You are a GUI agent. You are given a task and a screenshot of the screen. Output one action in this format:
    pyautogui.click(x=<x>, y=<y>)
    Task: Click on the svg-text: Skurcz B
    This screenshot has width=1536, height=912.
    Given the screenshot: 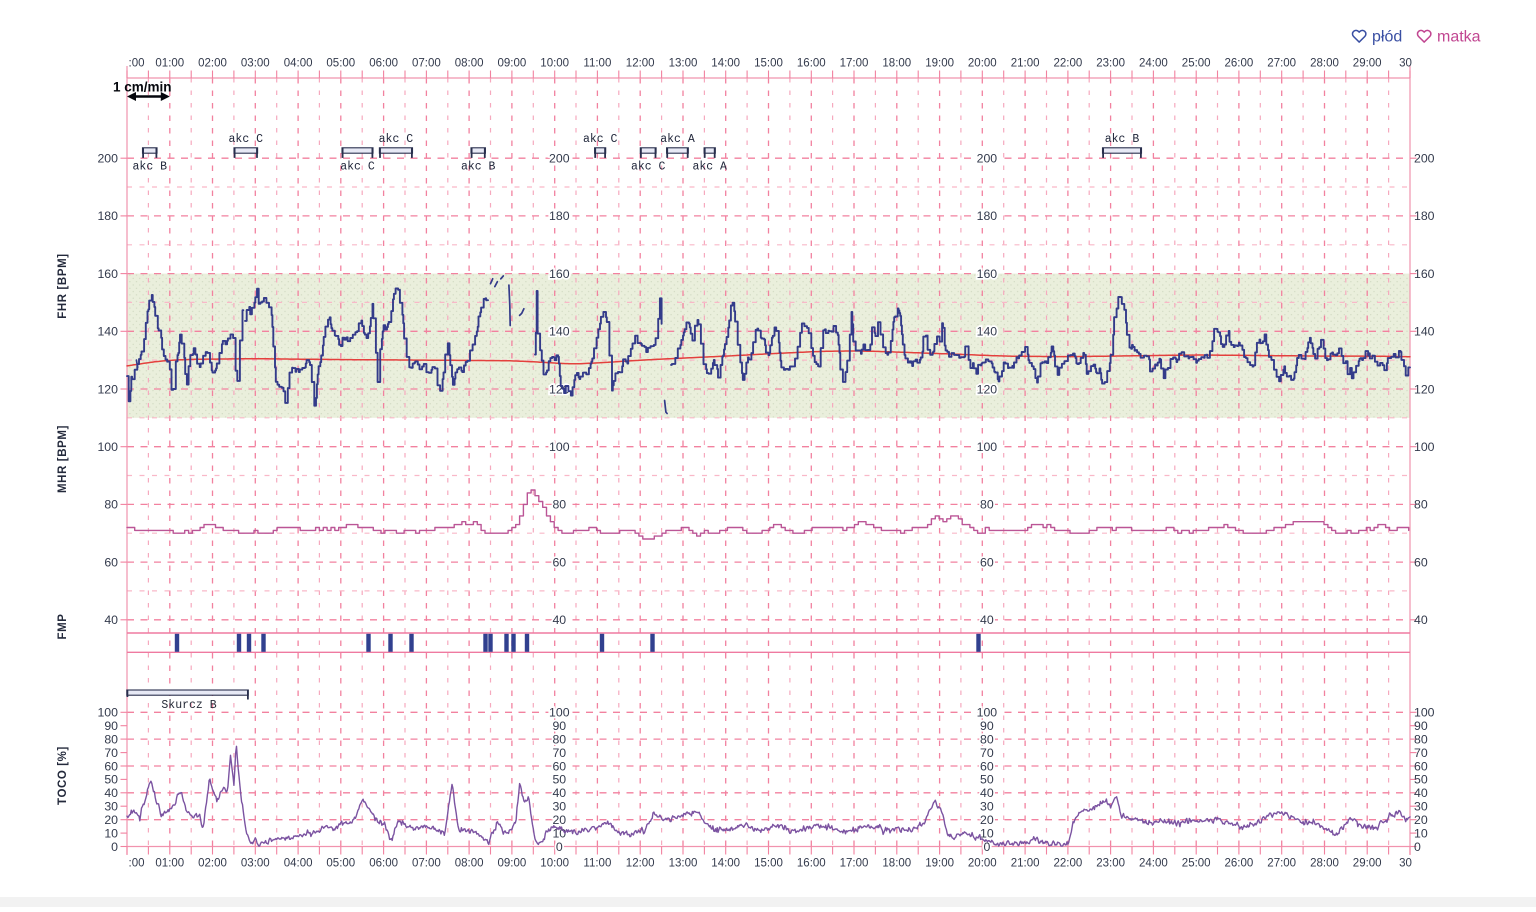 What is the action you would take?
    pyautogui.click(x=188, y=705)
    